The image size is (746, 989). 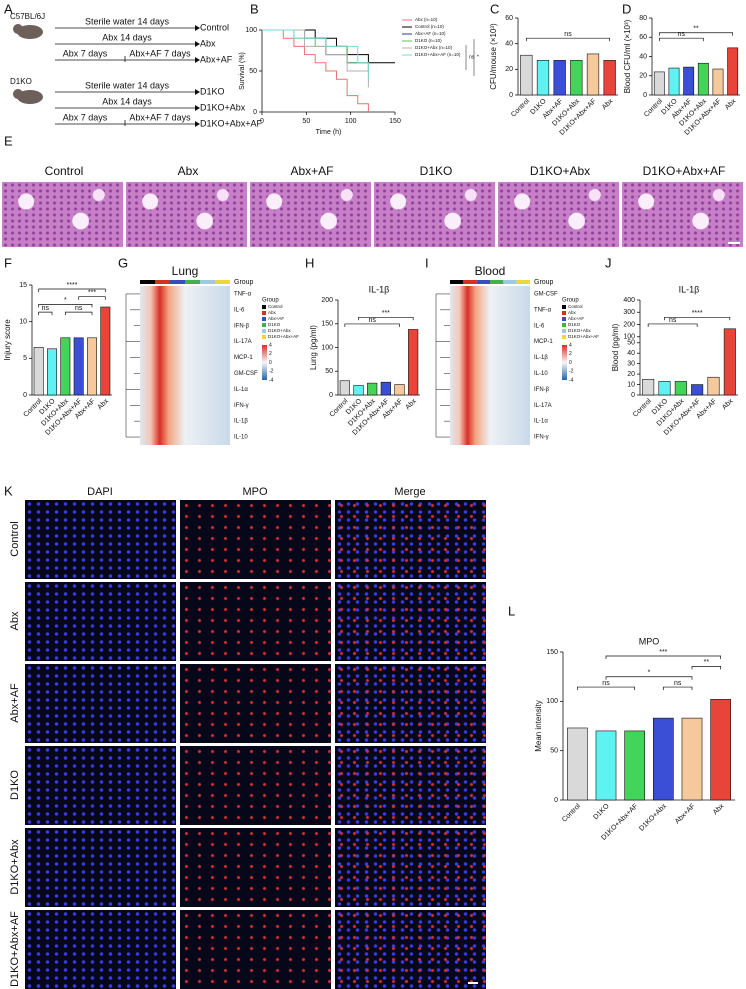 I want to click on y-tick-label: 40, so click(x=509, y=44).